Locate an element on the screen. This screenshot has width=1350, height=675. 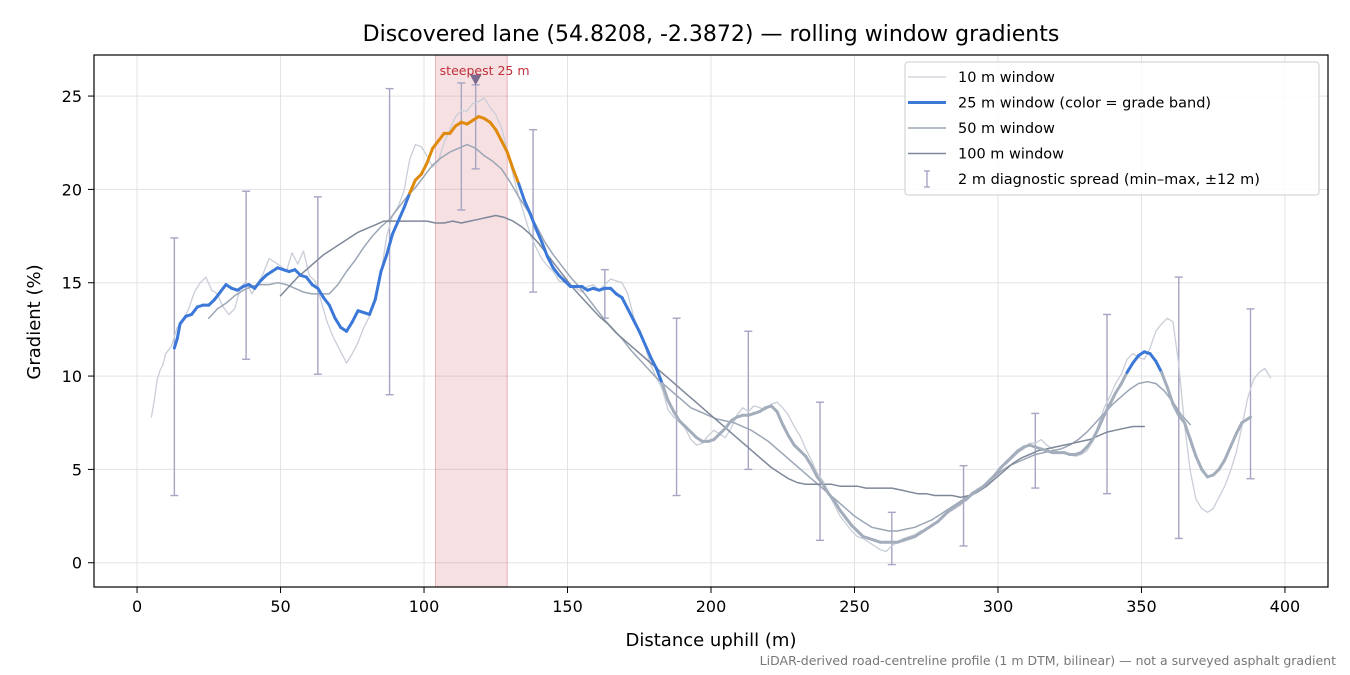
y-axis-label: Gradient (%) is located at coordinates (34, 321).